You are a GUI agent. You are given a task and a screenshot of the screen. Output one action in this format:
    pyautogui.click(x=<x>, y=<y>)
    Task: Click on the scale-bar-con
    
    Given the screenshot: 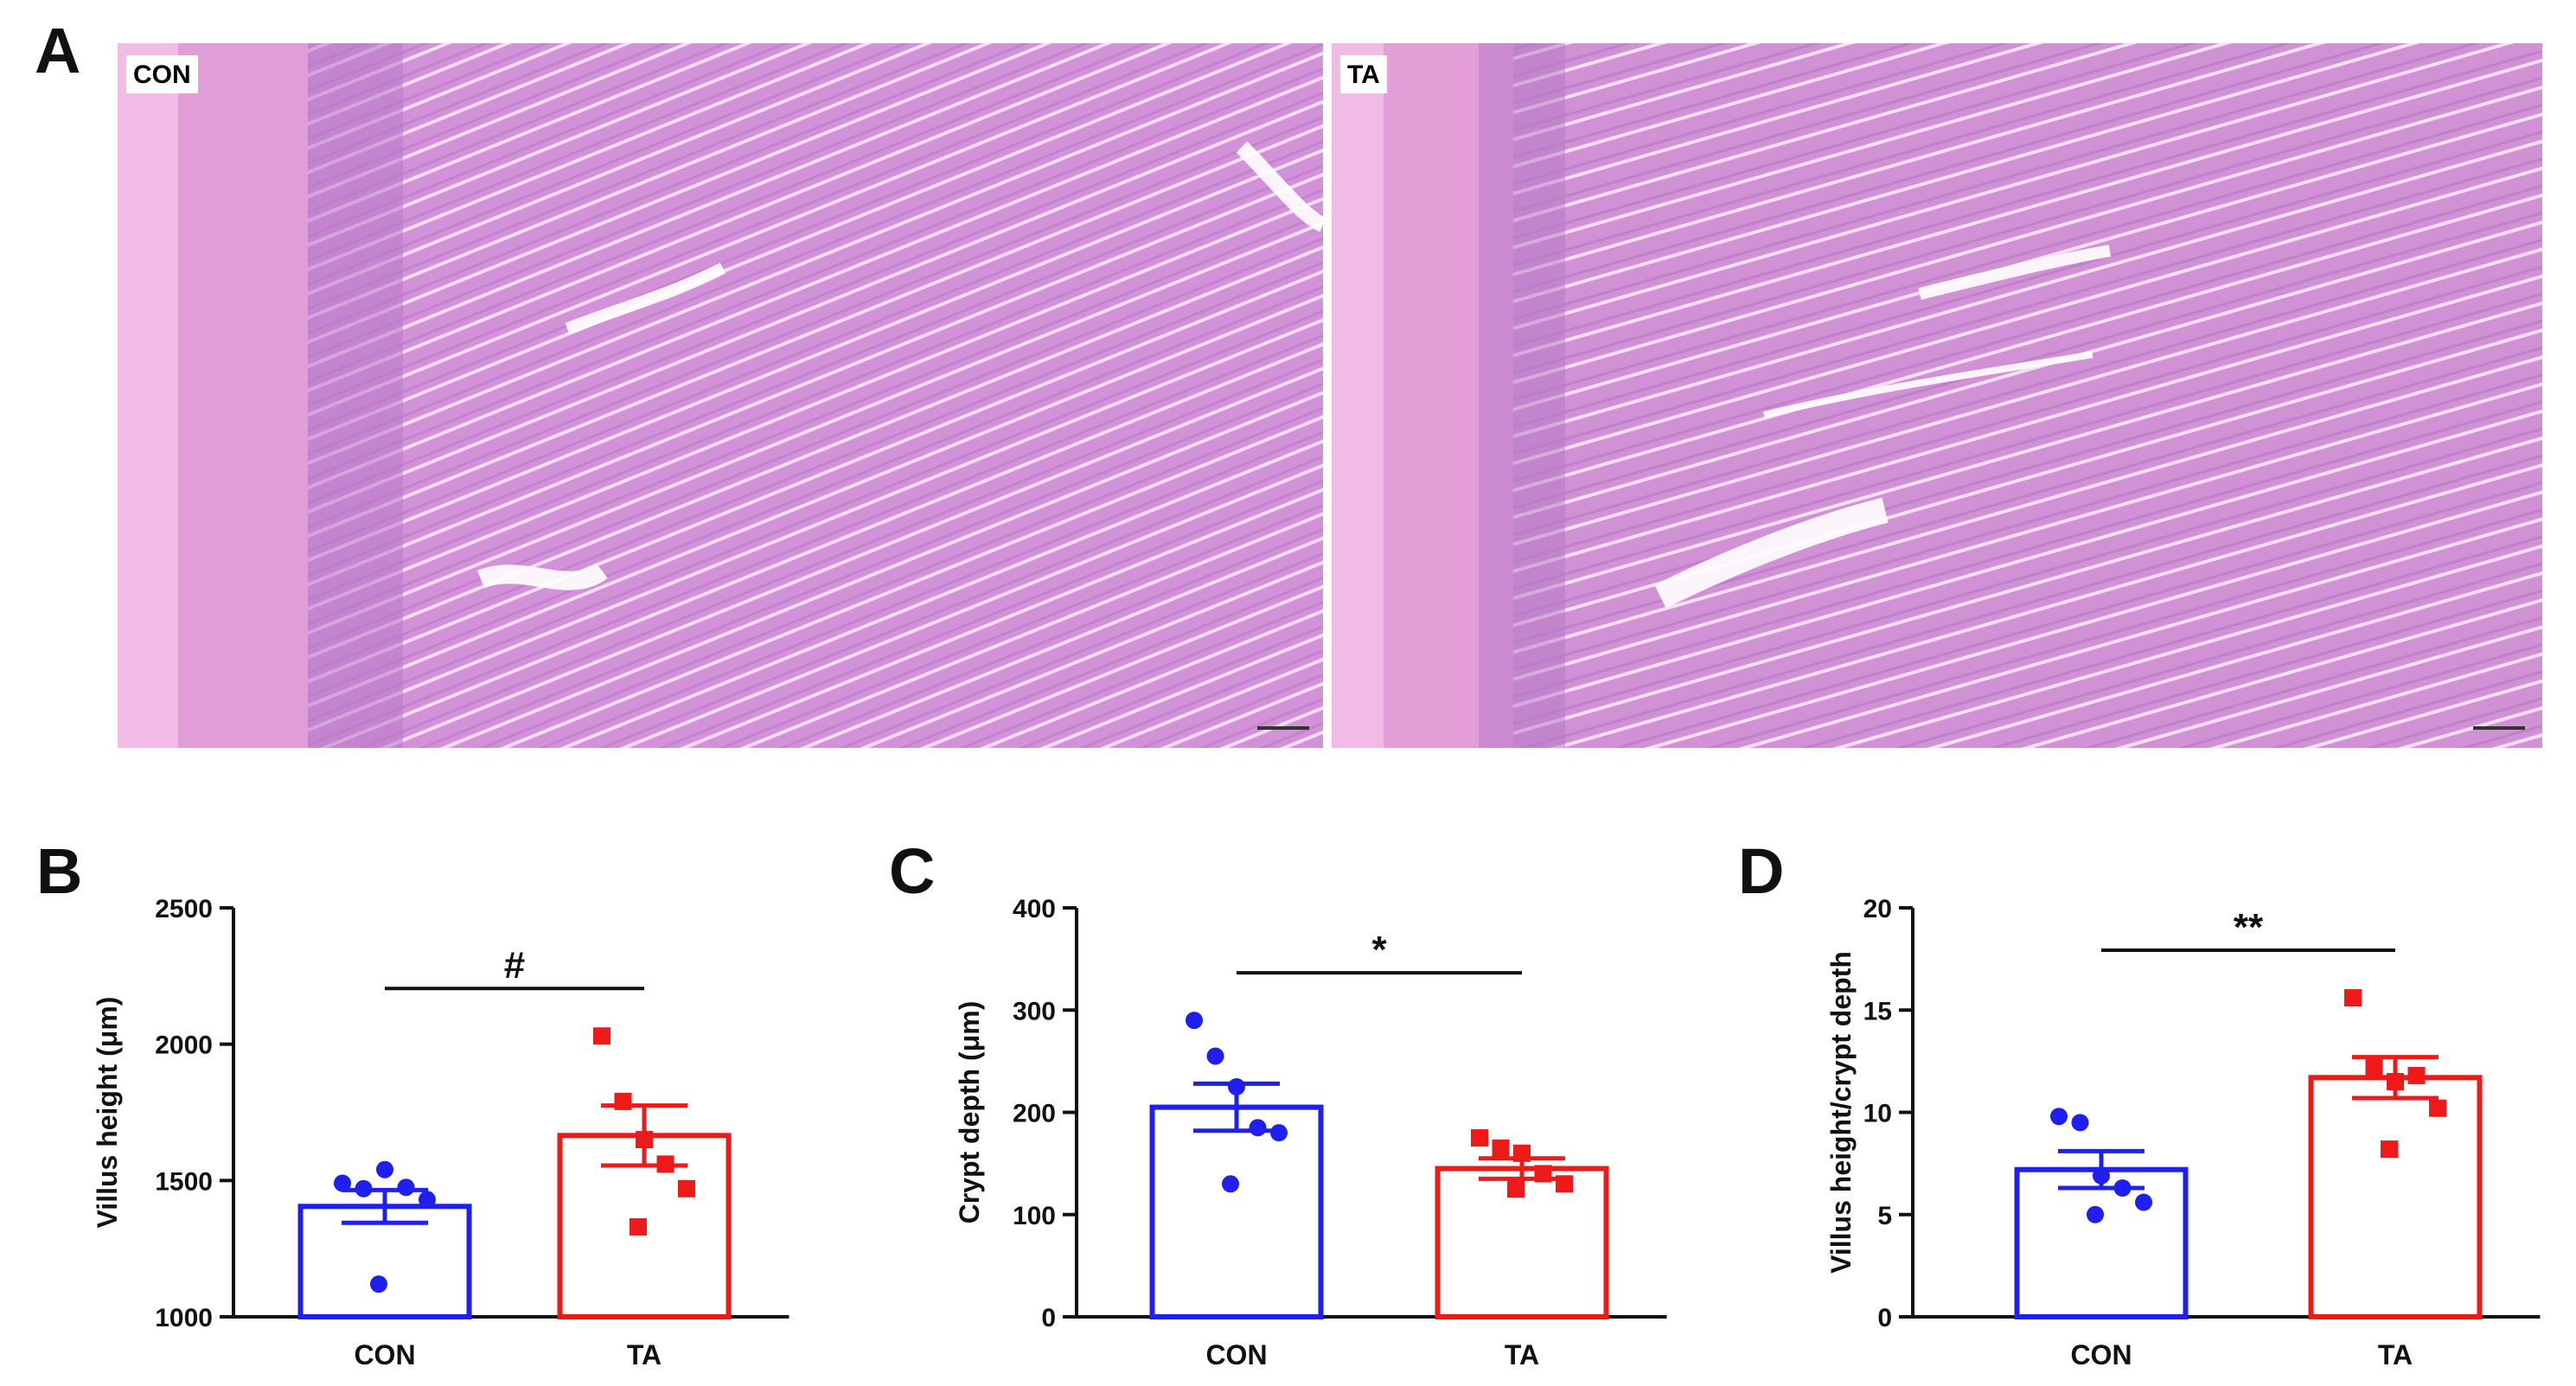 What is the action you would take?
    pyautogui.click(x=1283, y=728)
    